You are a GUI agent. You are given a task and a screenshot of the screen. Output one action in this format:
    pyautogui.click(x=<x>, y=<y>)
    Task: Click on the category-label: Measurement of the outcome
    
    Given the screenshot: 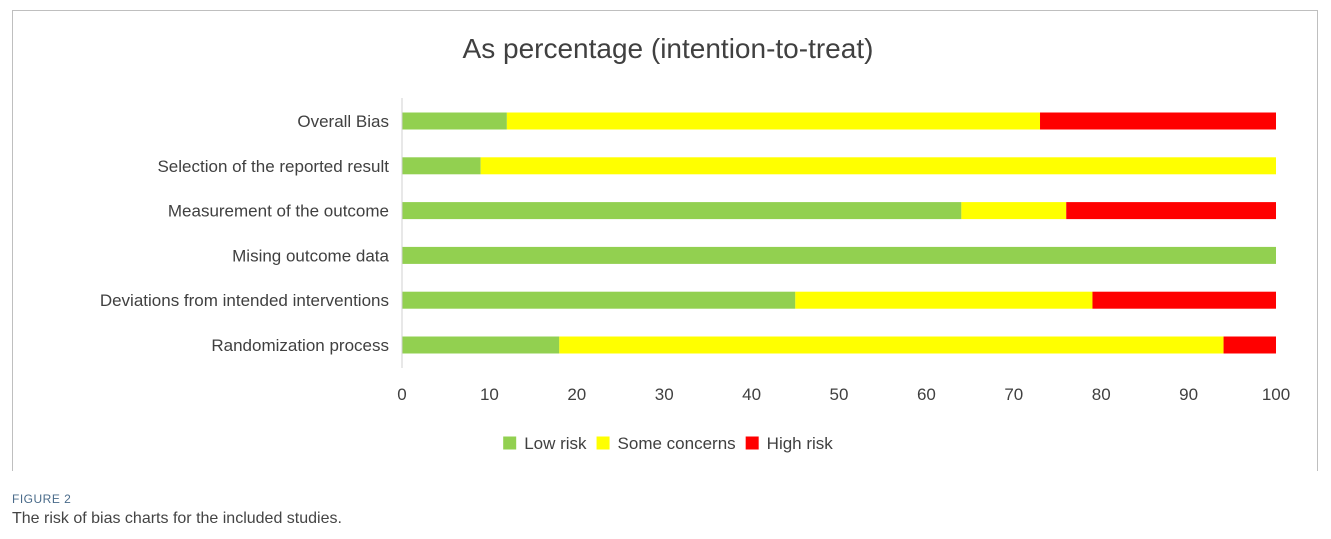 What is the action you would take?
    pyautogui.click(x=278, y=211)
    